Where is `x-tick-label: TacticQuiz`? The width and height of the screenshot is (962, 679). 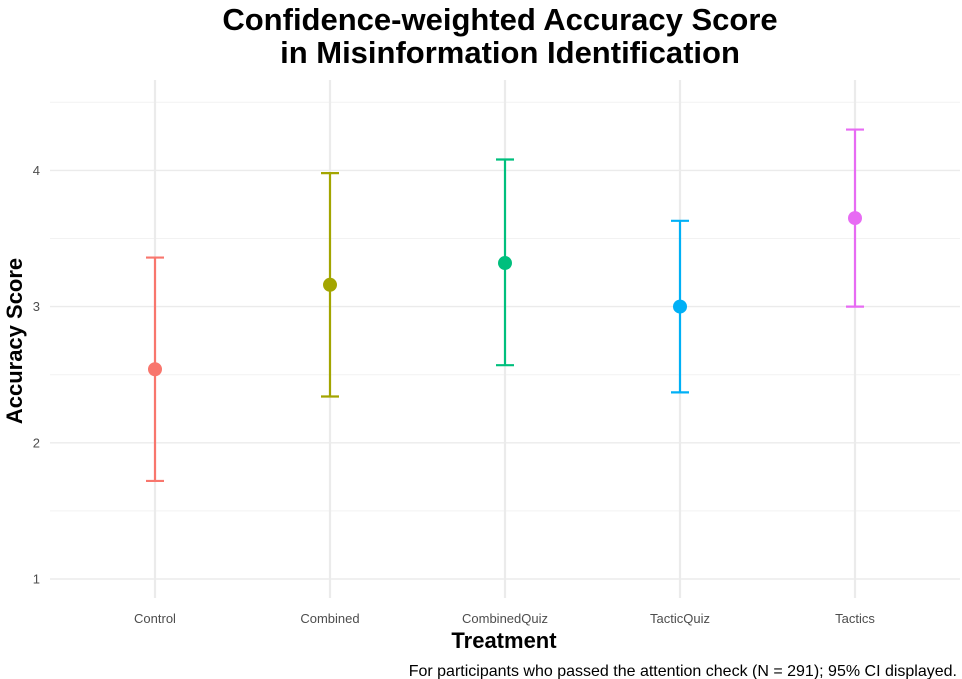 x-tick-label: TacticQuiz is located at coordinates (680, 618).